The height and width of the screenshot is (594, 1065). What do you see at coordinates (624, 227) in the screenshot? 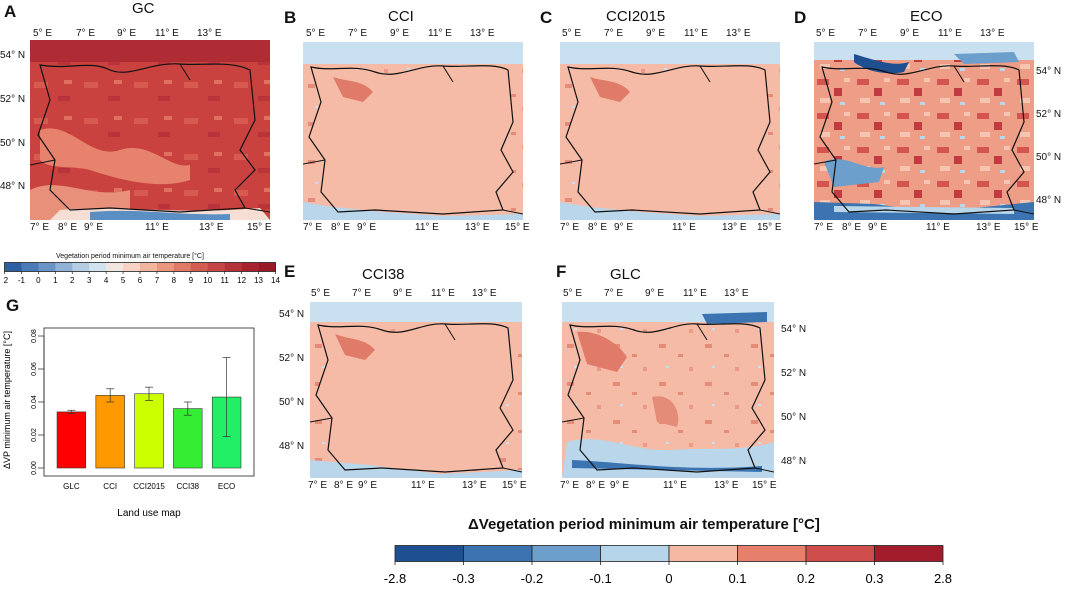
I see `tick-c-bot-2: 9° E` at bounding box center [624, 227].